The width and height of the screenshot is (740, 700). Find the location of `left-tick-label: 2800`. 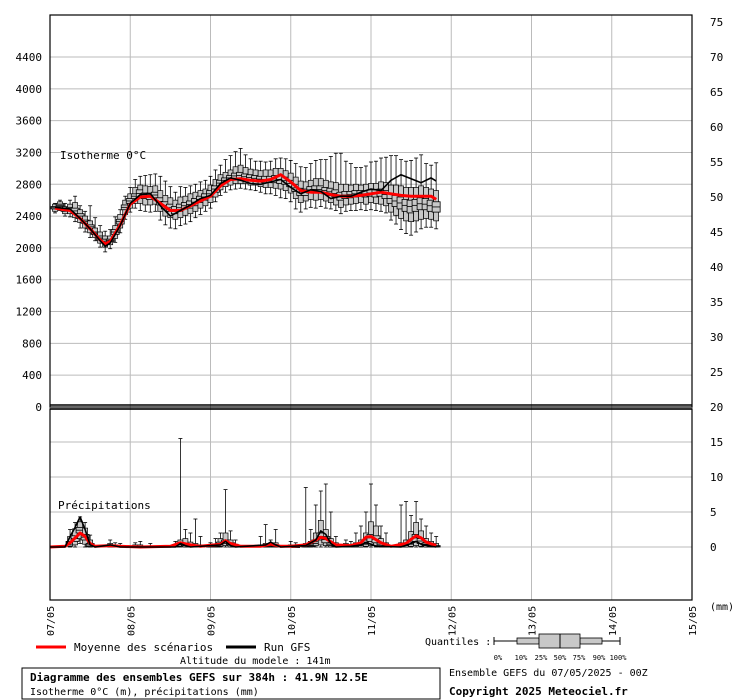

left-tick-label: 2800 is located at coordinates (29, 184).